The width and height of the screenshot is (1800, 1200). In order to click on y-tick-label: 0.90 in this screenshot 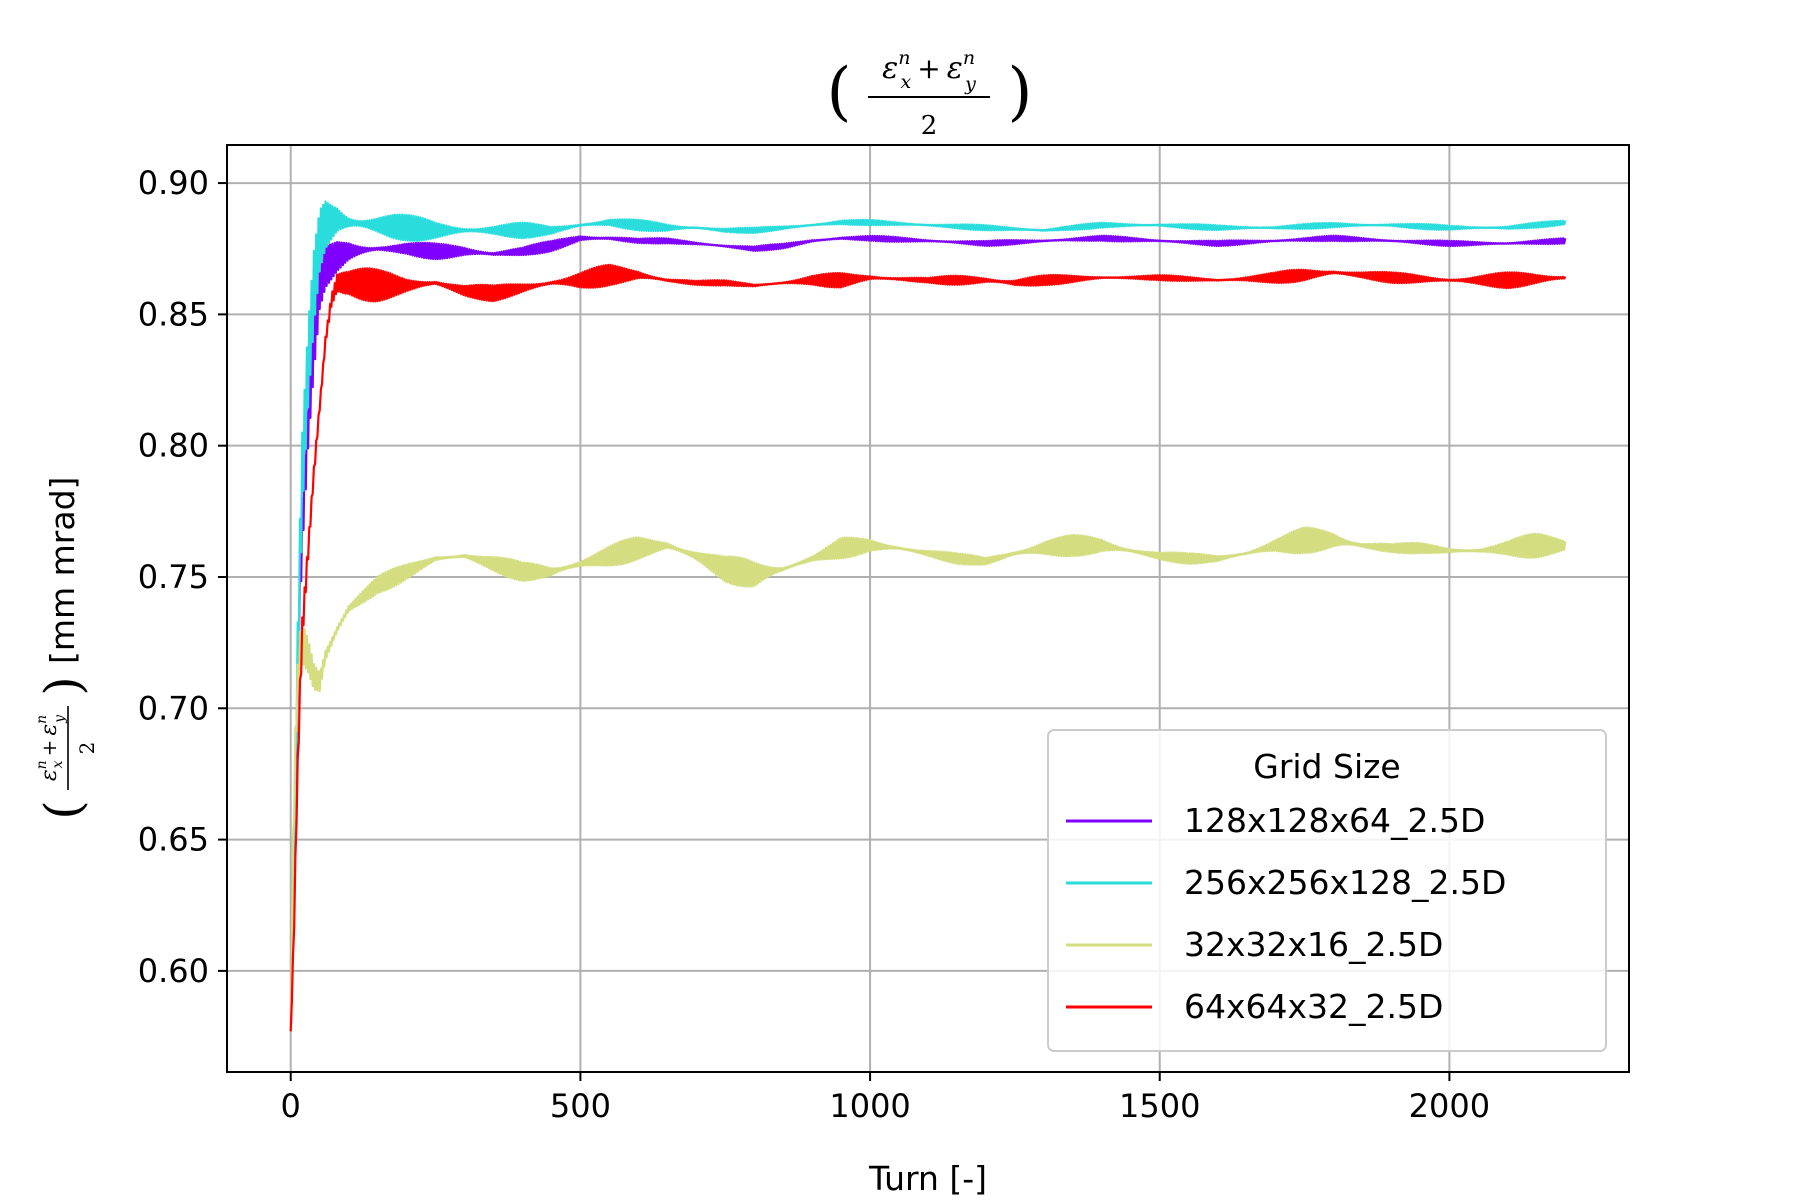, I will do `click(173, 183)`.